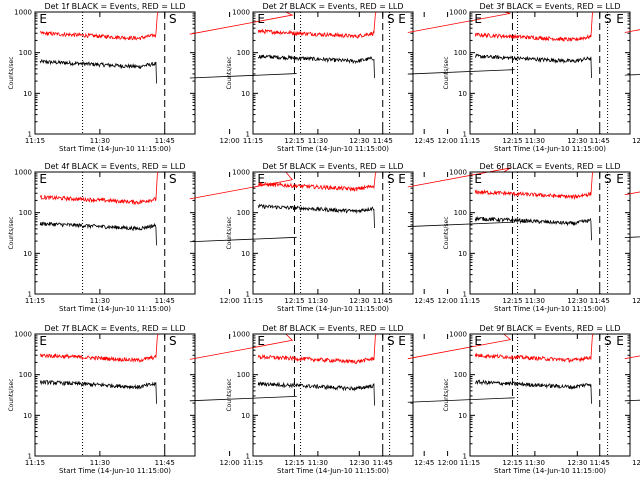  I want to click on panel-title: Det 1f BLACK = Events, RED = LLD, so click(114, 6).